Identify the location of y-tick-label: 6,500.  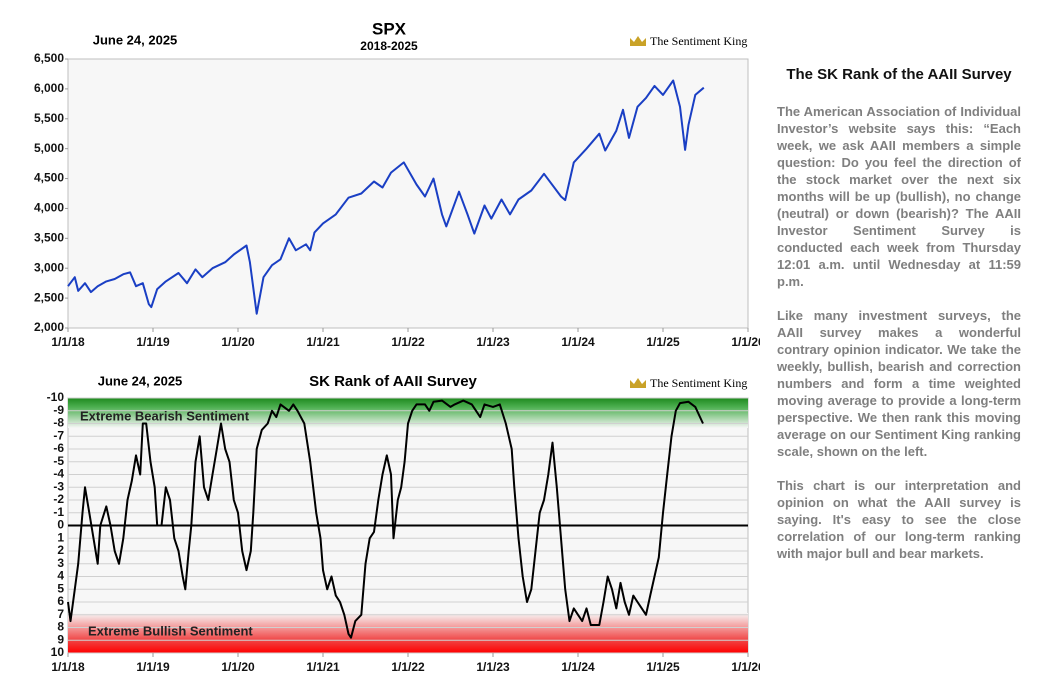
(49, 58).